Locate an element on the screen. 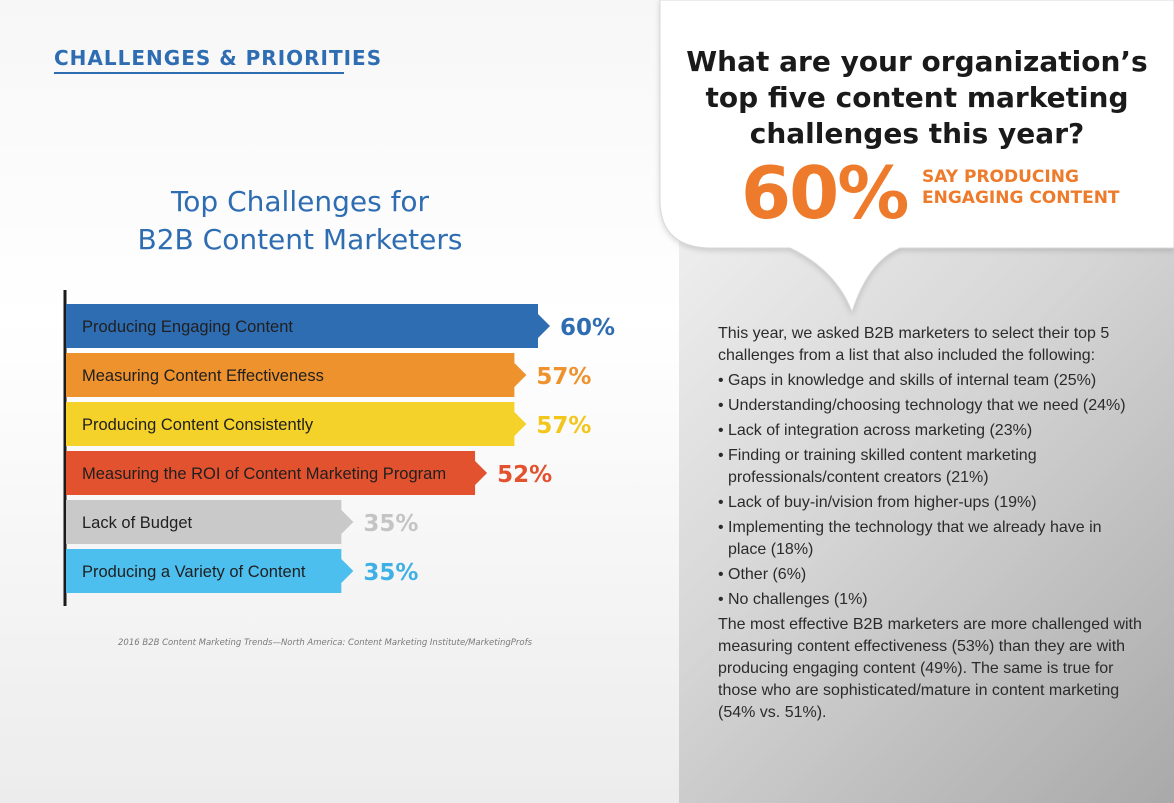 The width and height of the screenshot is (1174, 803). callout-big-label: SAY PRODUCING ENGAGING CONTENT is located at coordinates (1021, 187).